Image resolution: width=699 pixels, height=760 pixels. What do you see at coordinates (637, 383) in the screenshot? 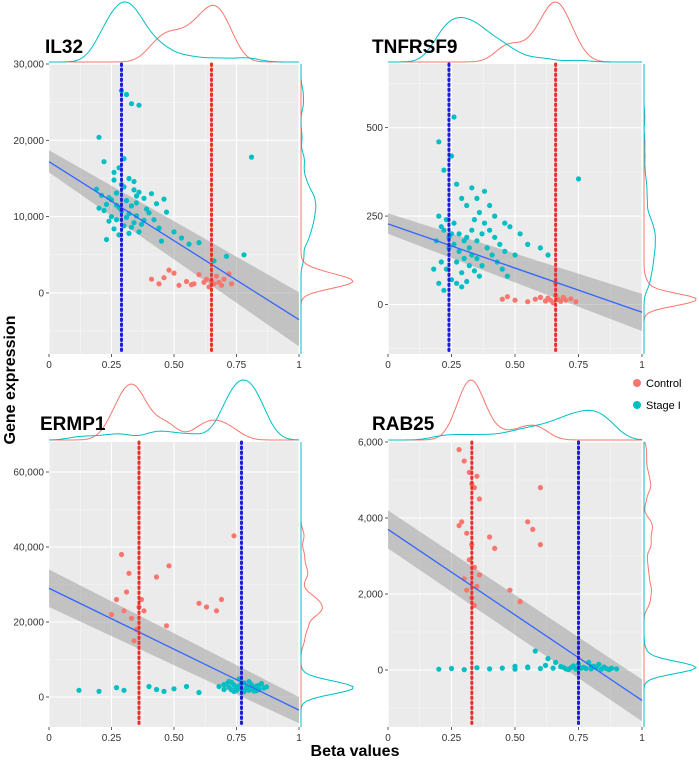
I see `legend-control-key` at bounding box center [637, 383].